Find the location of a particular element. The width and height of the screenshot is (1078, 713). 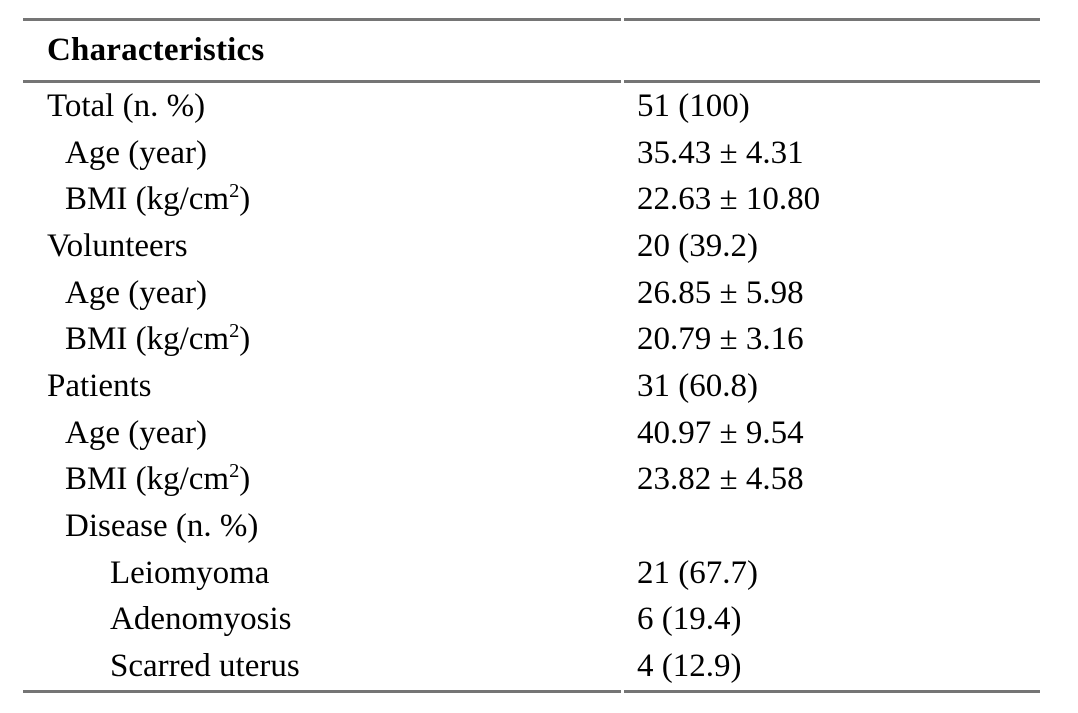

table-row: Scarred uterus 4 (12.9) is located at coordinates (531, 666).